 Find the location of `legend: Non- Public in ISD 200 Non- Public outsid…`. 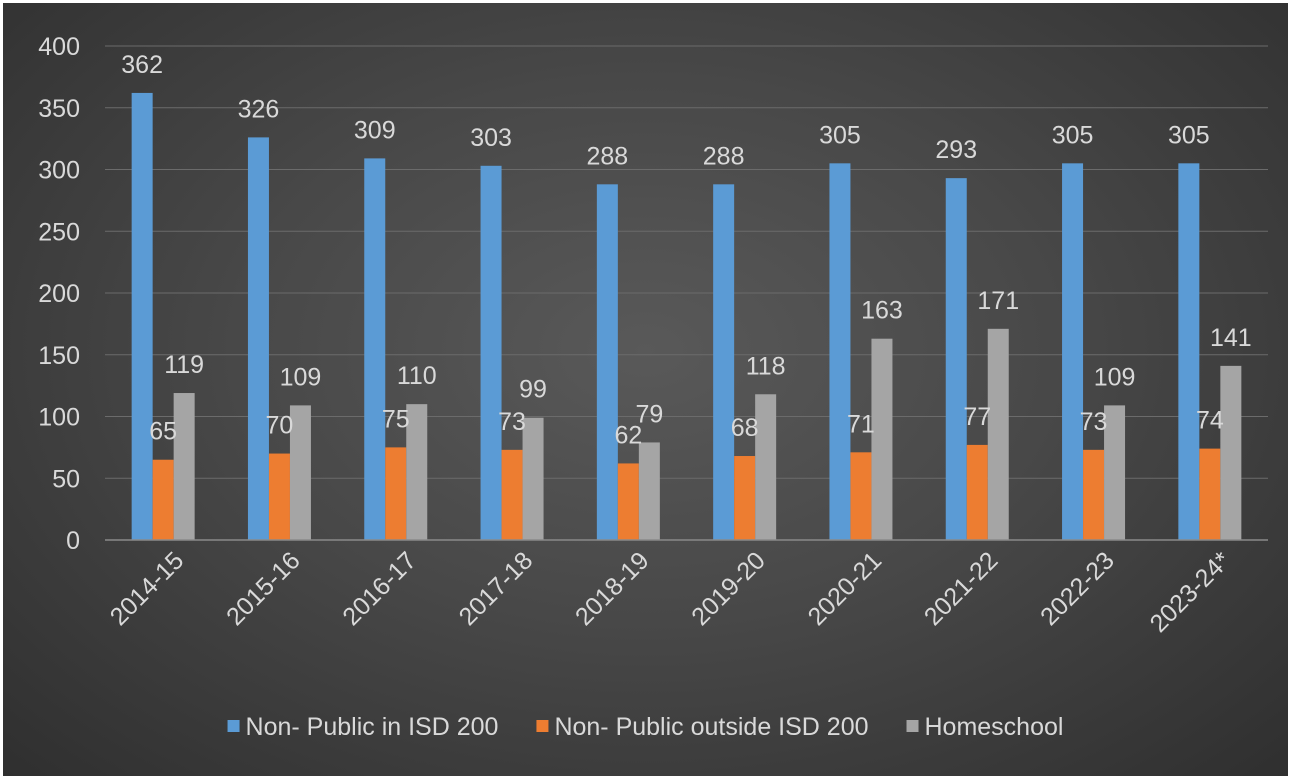

legend: Non- Public in ISD 200 Non- Public outsid… is located at coordinates (645, 727).